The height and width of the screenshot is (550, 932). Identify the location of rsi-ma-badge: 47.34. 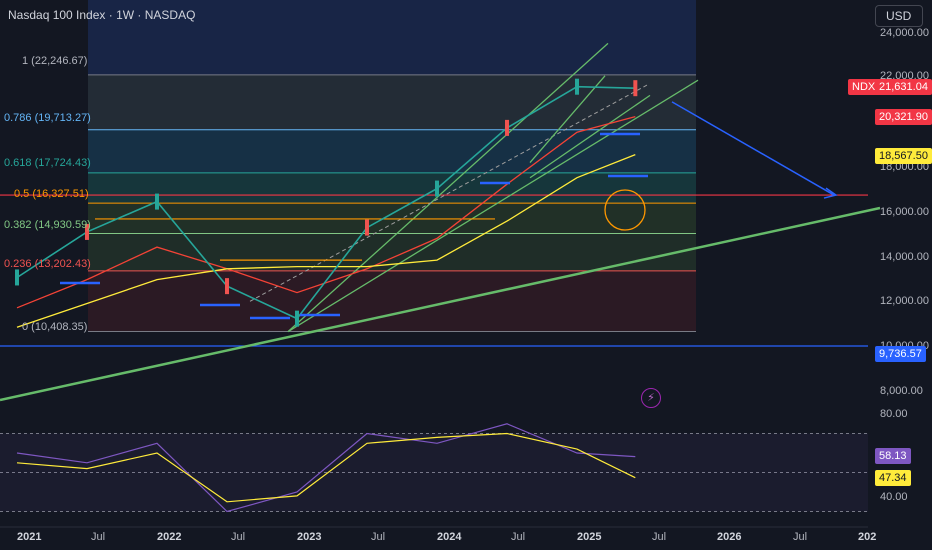
(893, 478).